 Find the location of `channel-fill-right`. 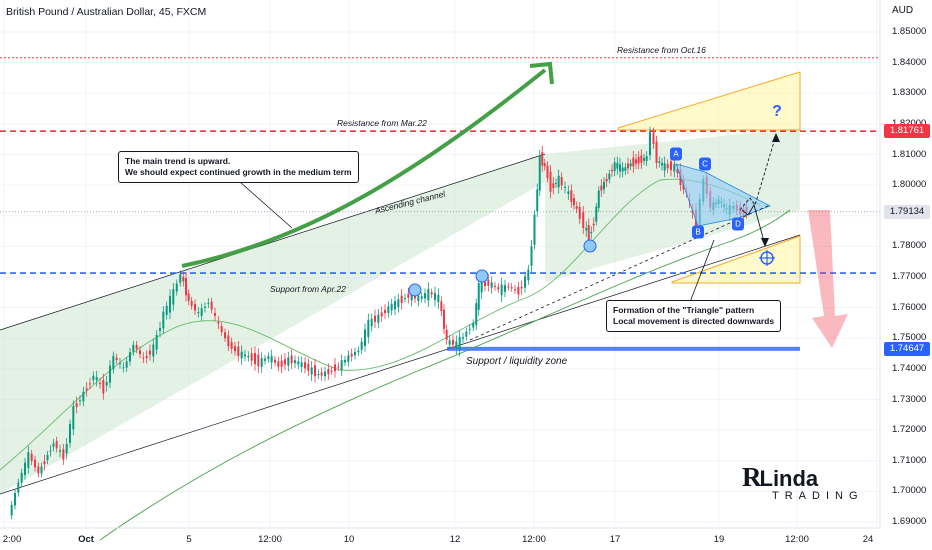

channel-fill-right is located at coordinates (672, 205).